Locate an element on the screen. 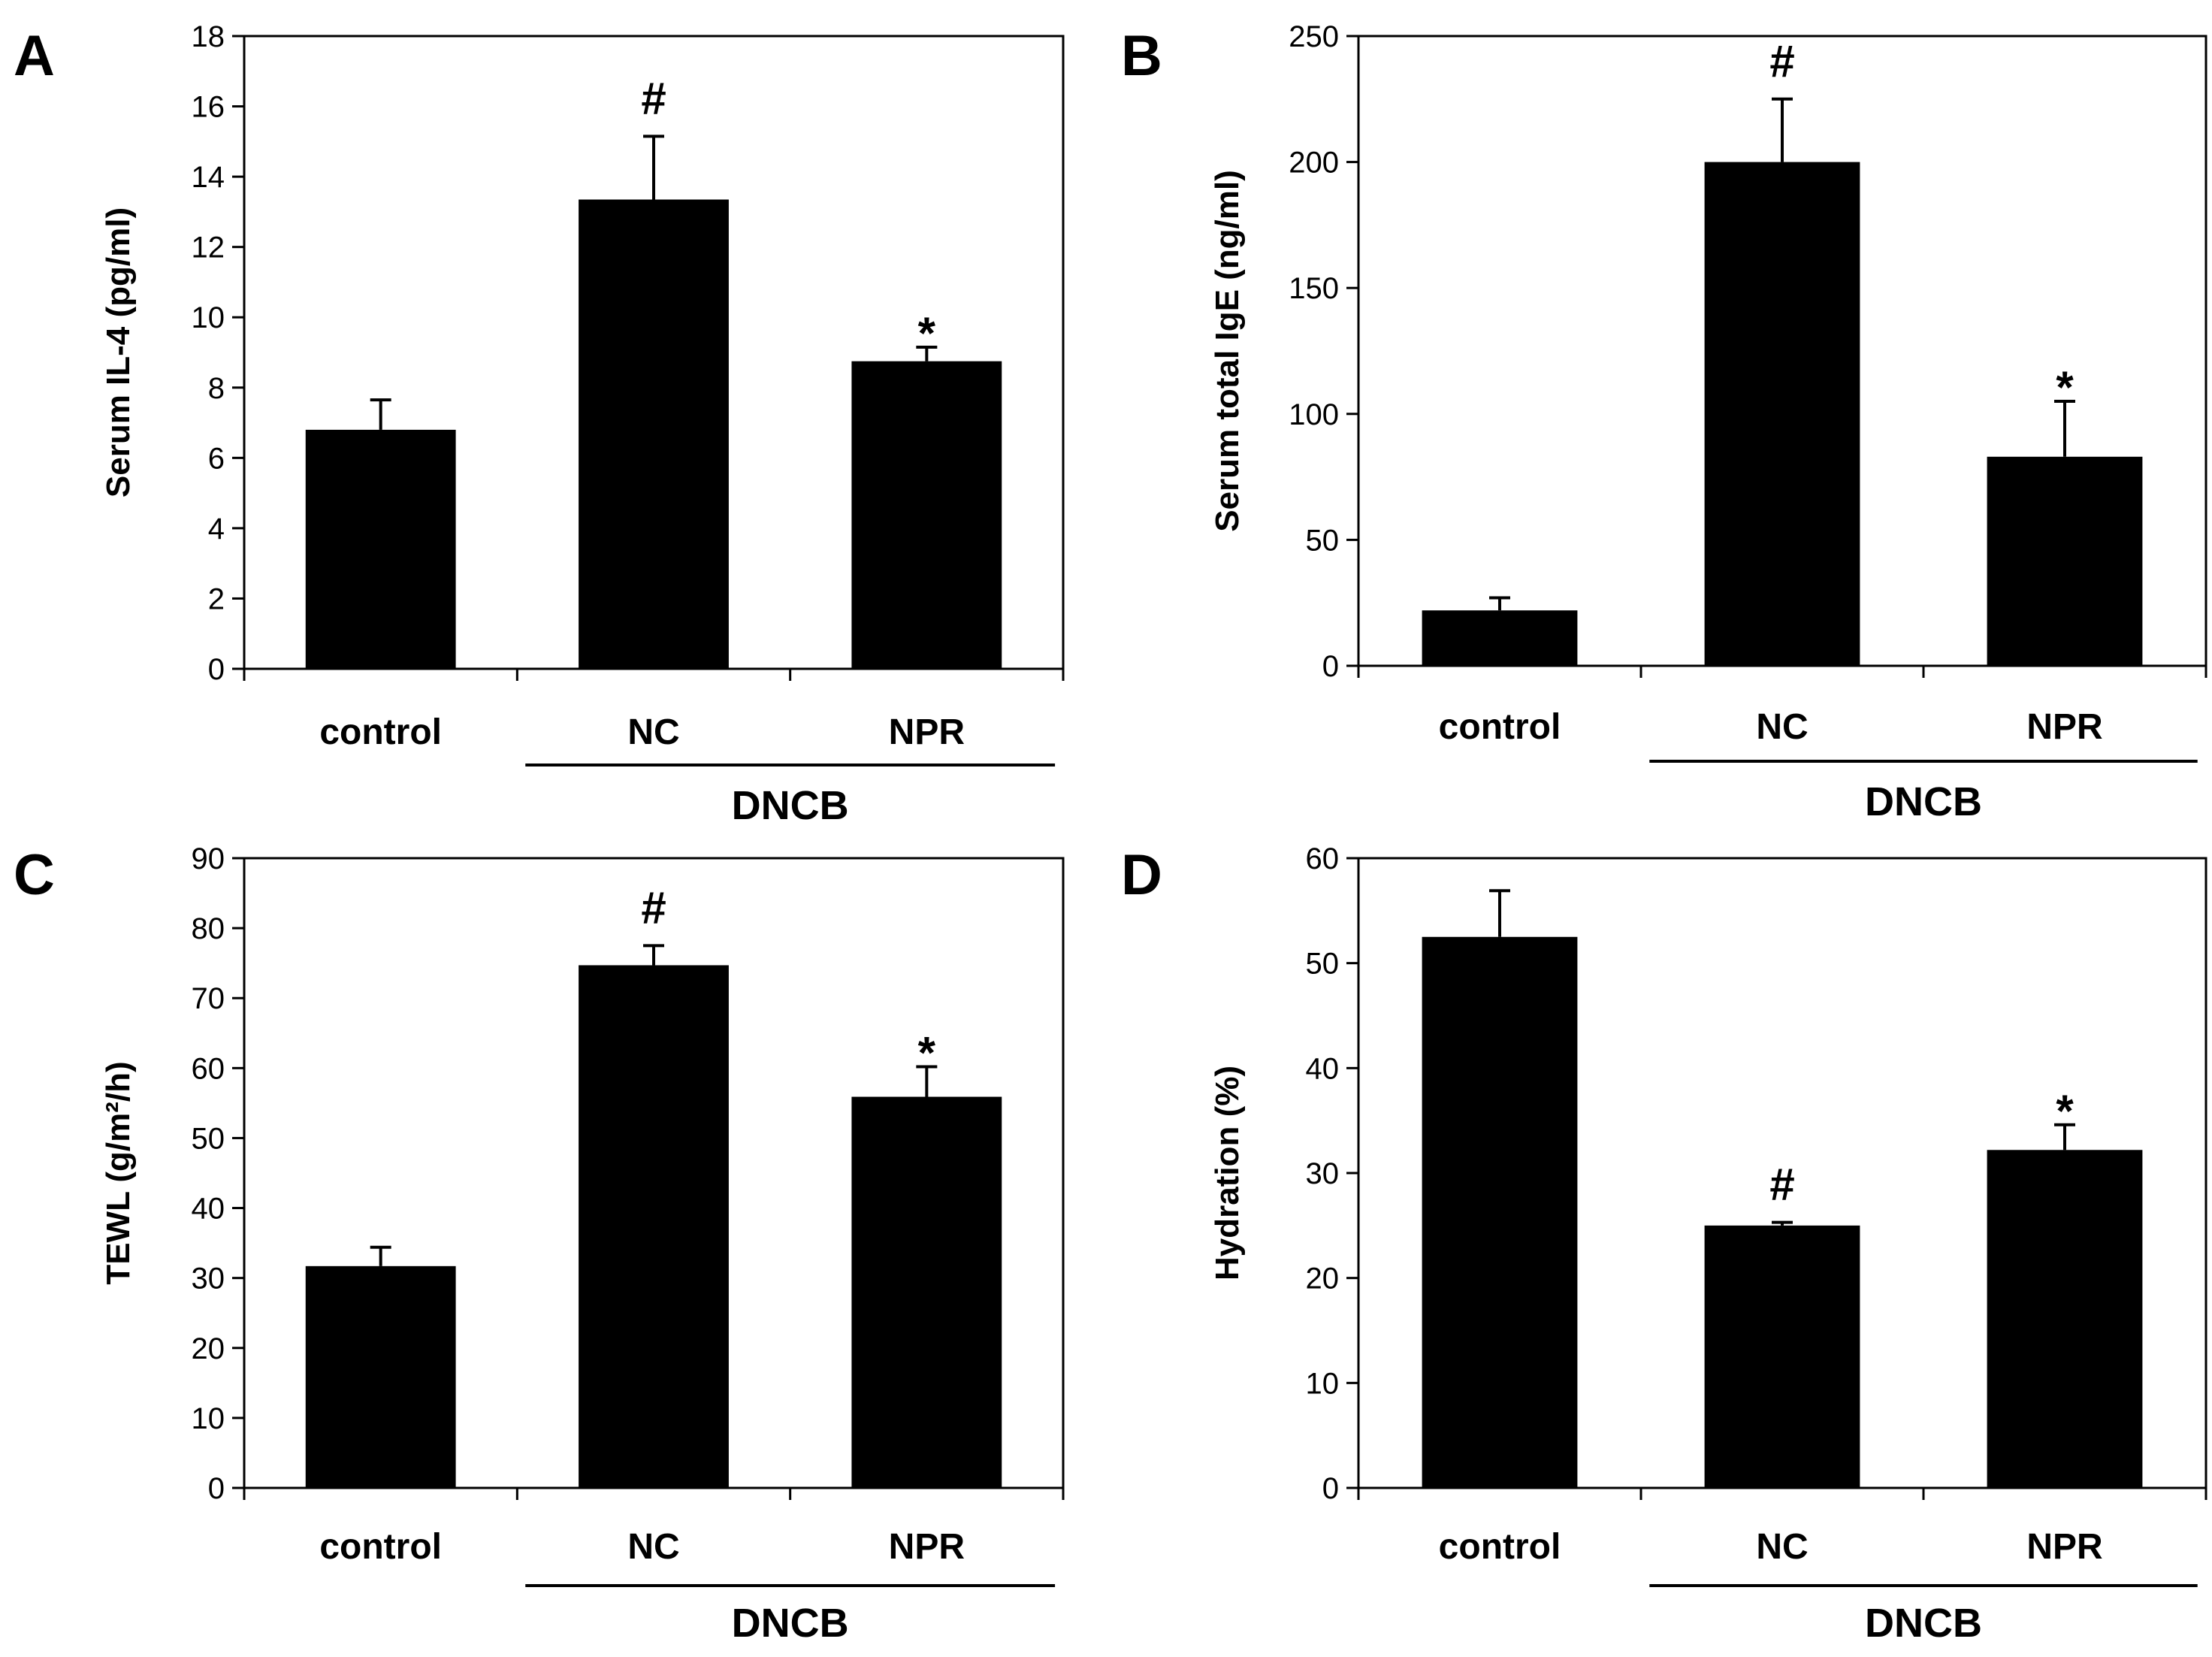  panel-a-bar-control is located at coordinates (380, 549).